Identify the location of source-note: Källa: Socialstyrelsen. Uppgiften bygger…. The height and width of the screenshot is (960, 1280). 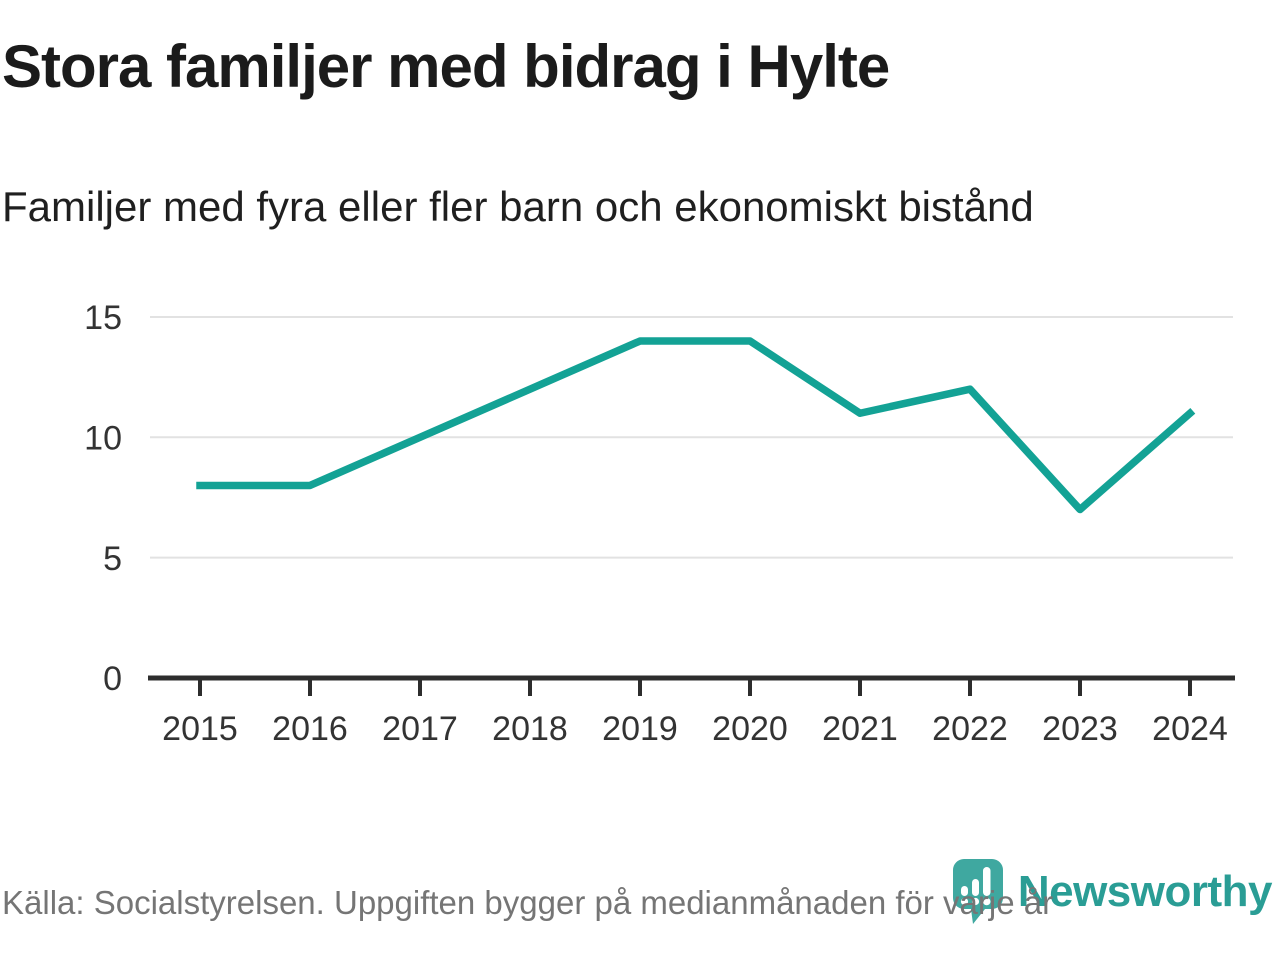
(528, 902).